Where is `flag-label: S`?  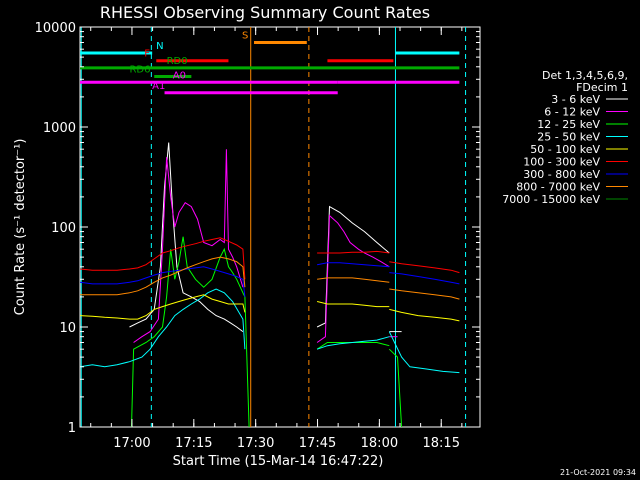 flag-label: S is located at coordinates (245, 35).